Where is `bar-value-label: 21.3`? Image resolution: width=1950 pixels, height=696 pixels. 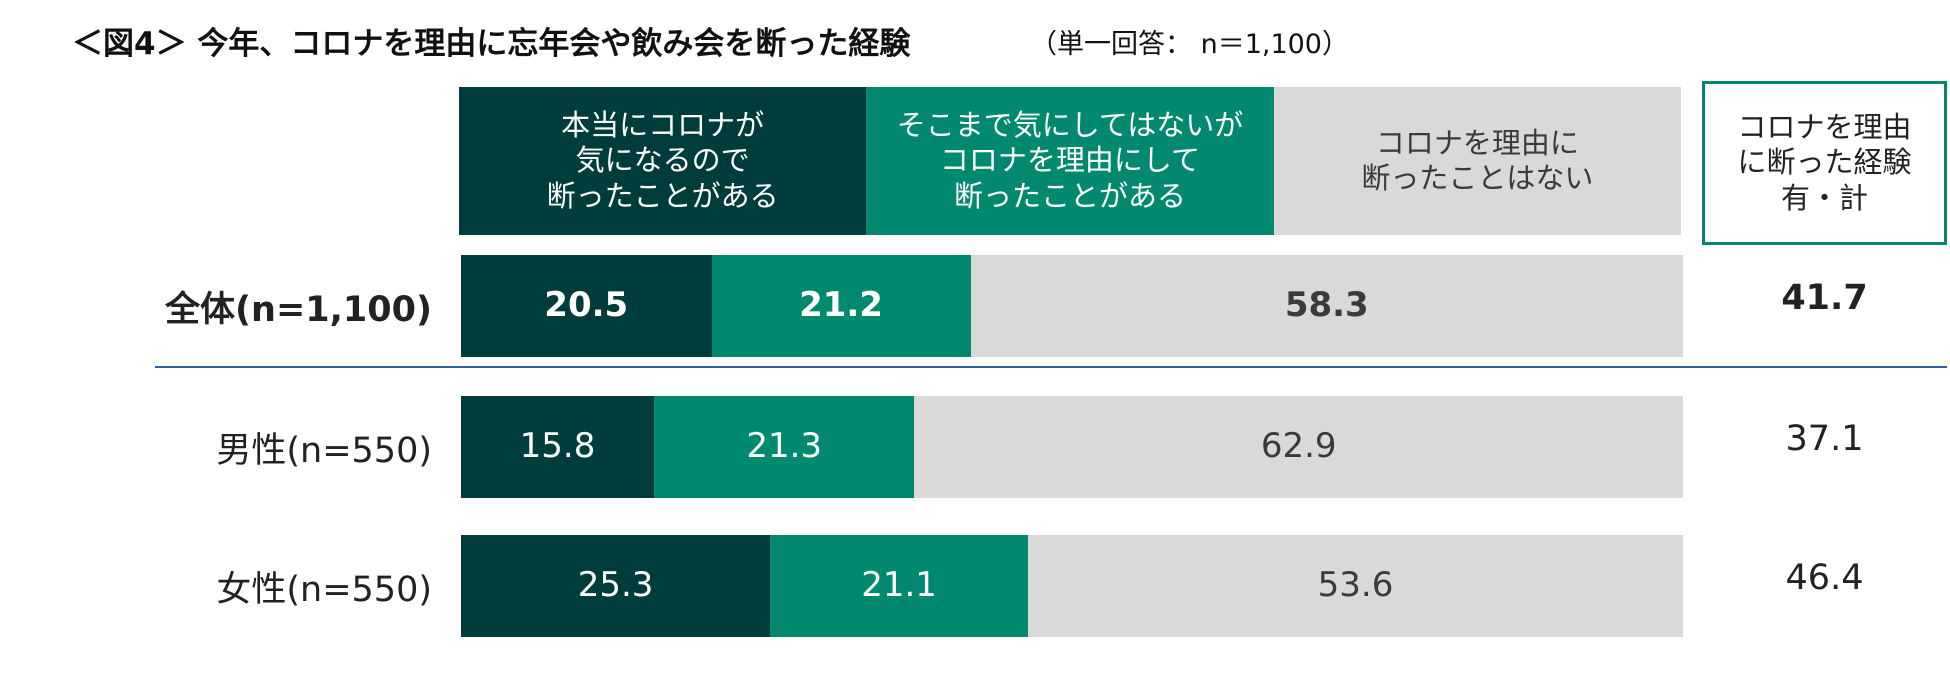
bar-value-label: 21.3 is located at coordinates (784, 446).